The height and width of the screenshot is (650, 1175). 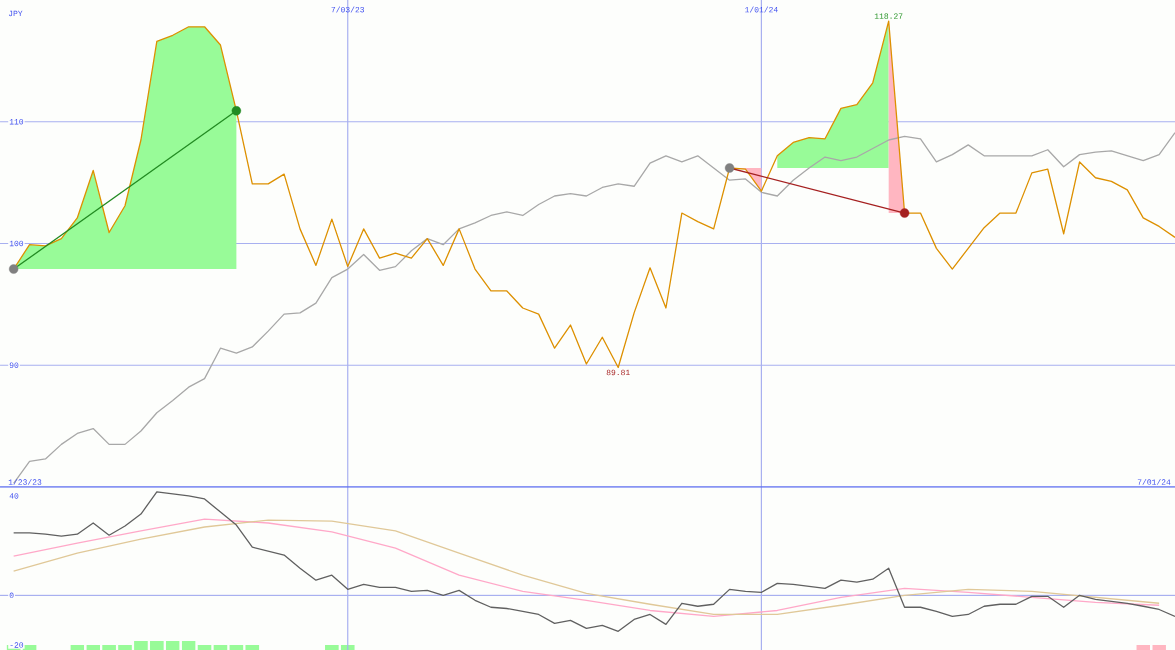 What do you see at coordinates (17, 645) in the screenshot?
I see `y-tick-label: -20` at bounding box center [17, 645].